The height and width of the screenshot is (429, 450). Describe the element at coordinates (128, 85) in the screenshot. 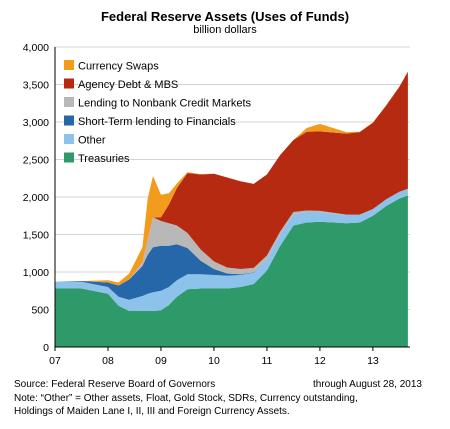

I see `legend-label: Agency Debt & MBS` at that location.